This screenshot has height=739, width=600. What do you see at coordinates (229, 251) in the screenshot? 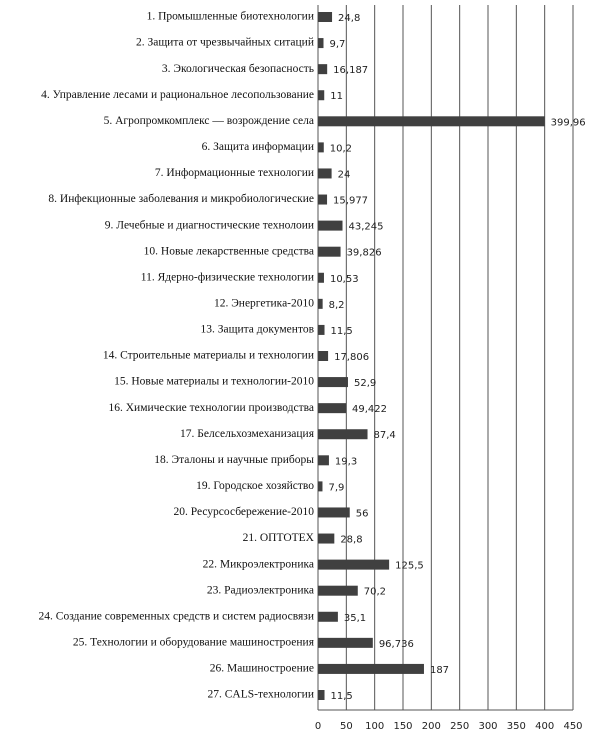
I see `category-label: 10. Новые лекарственные средства` at bounding box center [229, 251].